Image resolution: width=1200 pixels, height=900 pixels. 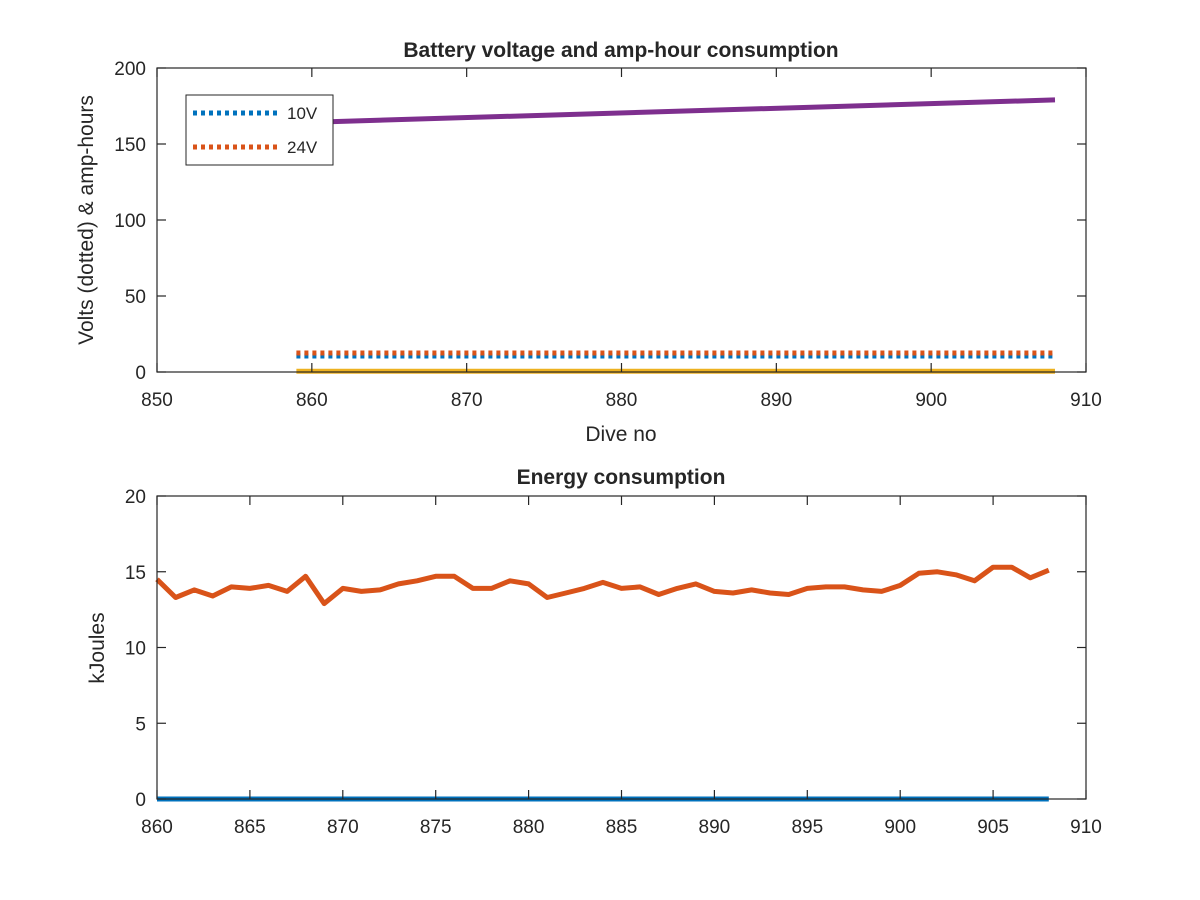 I want to click on y-tick-label: 200, so click(x=130, y=69).